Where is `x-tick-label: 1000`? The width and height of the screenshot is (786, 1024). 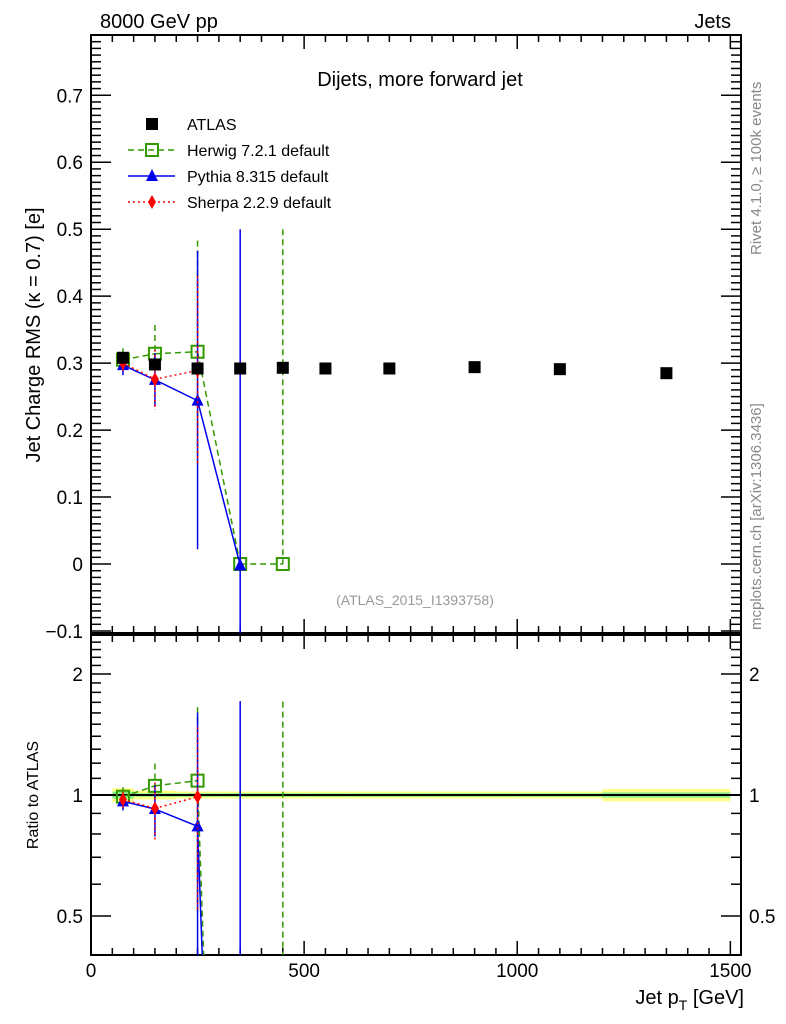 x-tick-label: 1000 is located at coordinates (517, 971).